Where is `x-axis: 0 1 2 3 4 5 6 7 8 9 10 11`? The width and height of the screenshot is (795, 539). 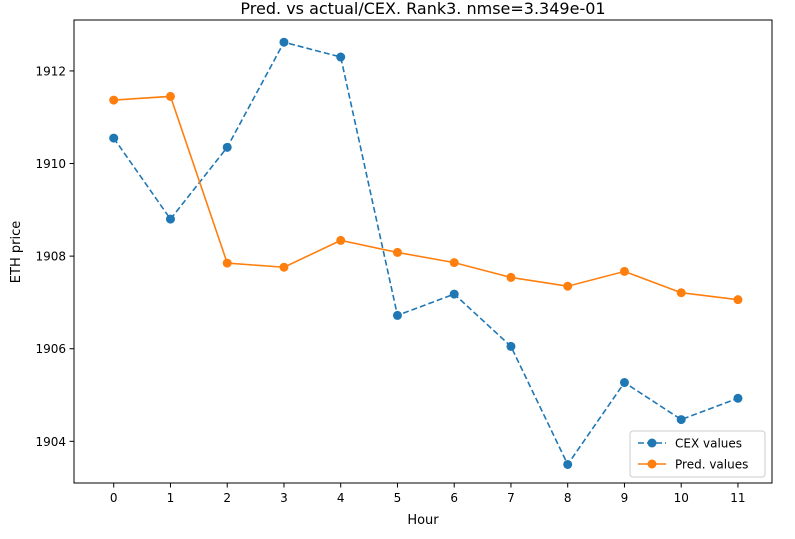 x-axis: 0 1 2 3 4 5 6 7 8 9 10 11 is located at coordinates (428, 494).